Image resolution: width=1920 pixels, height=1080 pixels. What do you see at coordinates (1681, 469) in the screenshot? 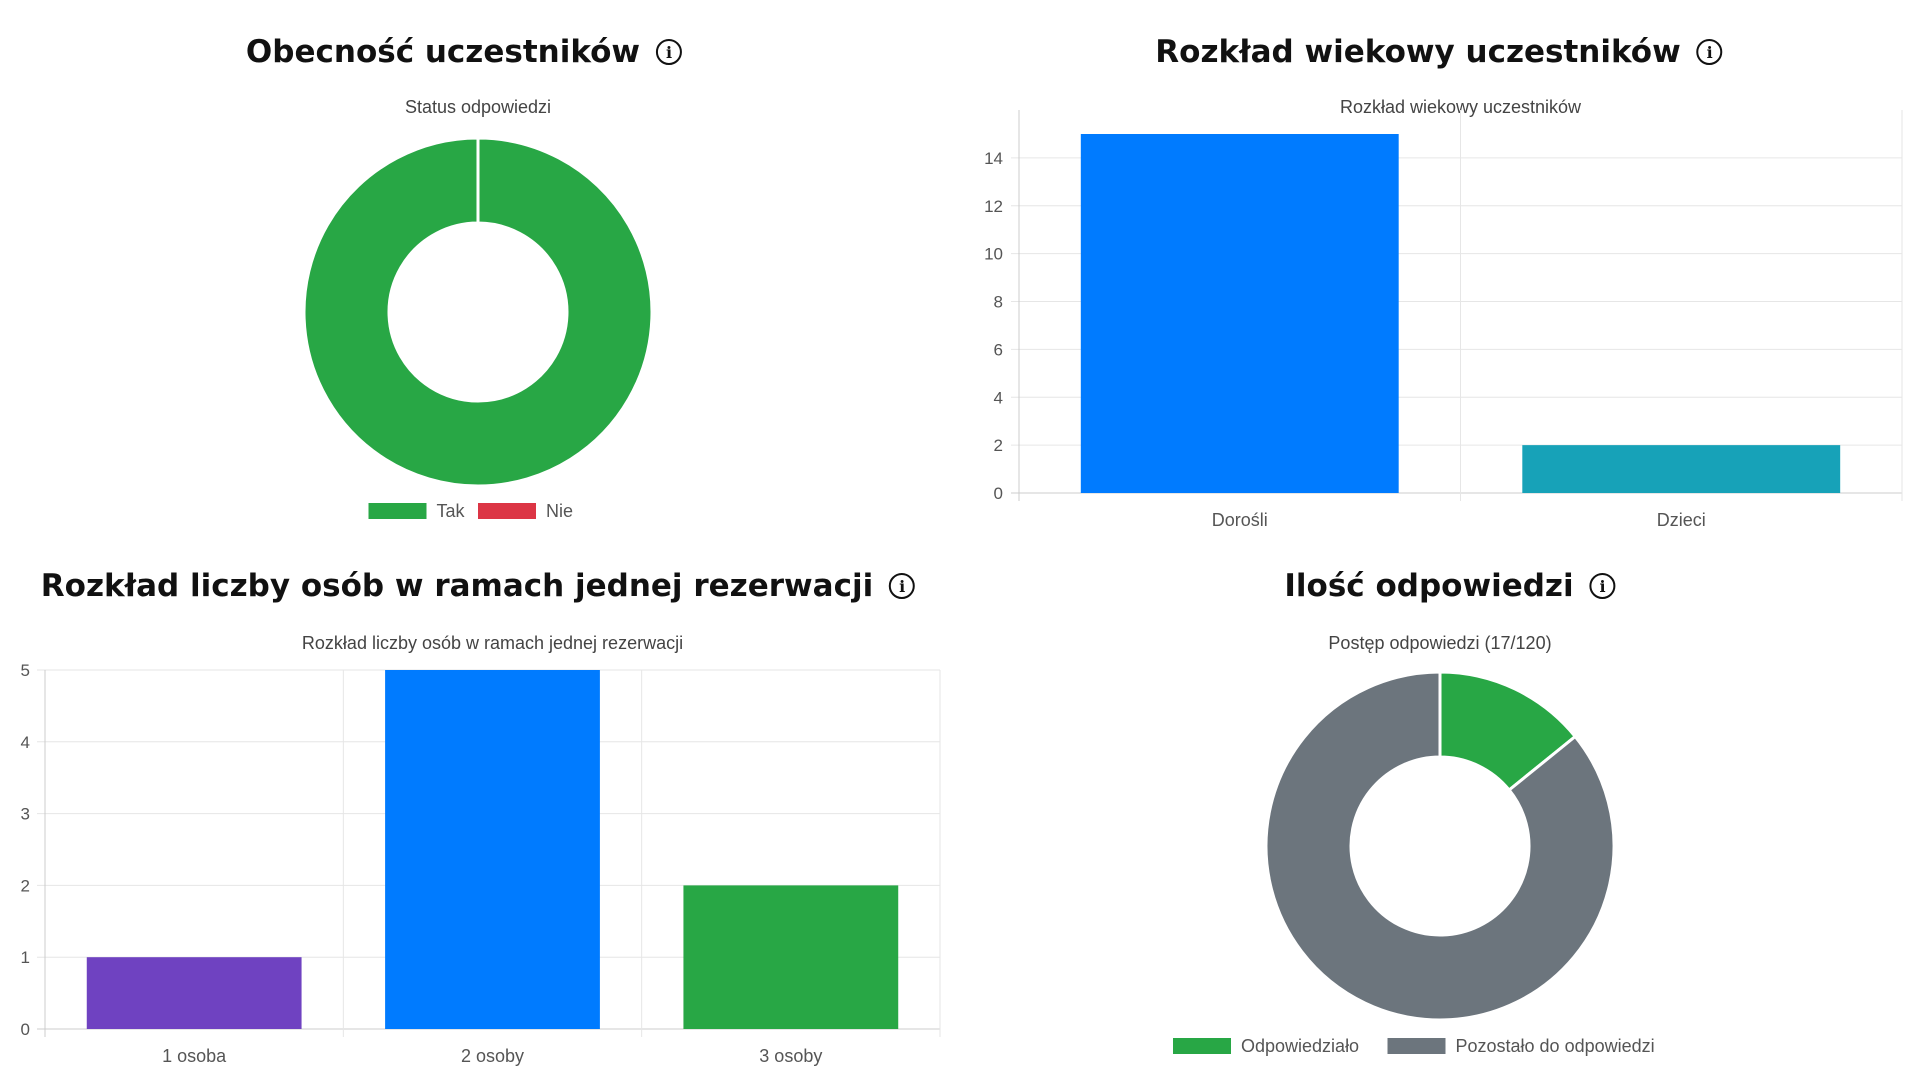
I see `bar-dzieci` at bounding box center [1681, 469].